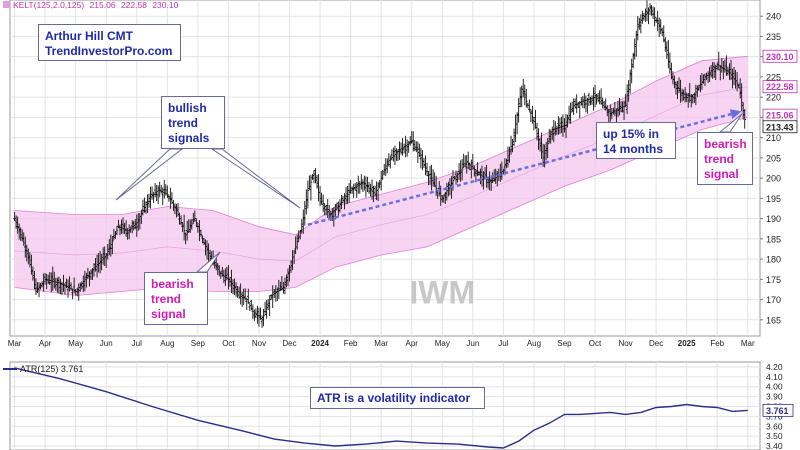 This screenshot has height=450, width=800. What do you see at coordinates (773, 98) in the screenshot?
I see `price-y-tick-label: 220` at bounding box center [773, 98].